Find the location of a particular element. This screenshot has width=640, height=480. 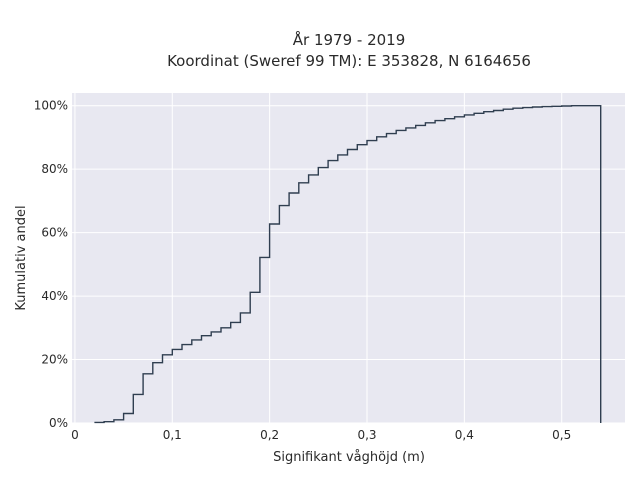

y-tick-label: 80% is located at coordinates (54, 169).